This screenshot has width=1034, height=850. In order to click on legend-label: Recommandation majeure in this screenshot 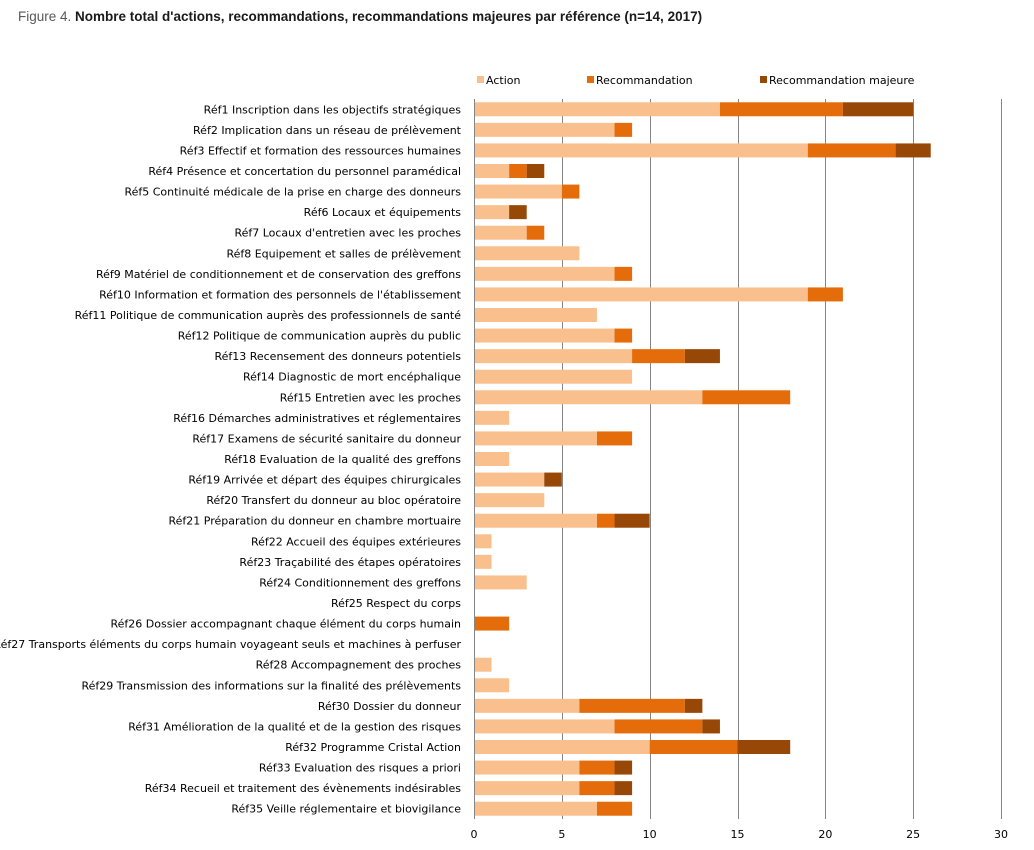, I will do `click(842, 80)`.